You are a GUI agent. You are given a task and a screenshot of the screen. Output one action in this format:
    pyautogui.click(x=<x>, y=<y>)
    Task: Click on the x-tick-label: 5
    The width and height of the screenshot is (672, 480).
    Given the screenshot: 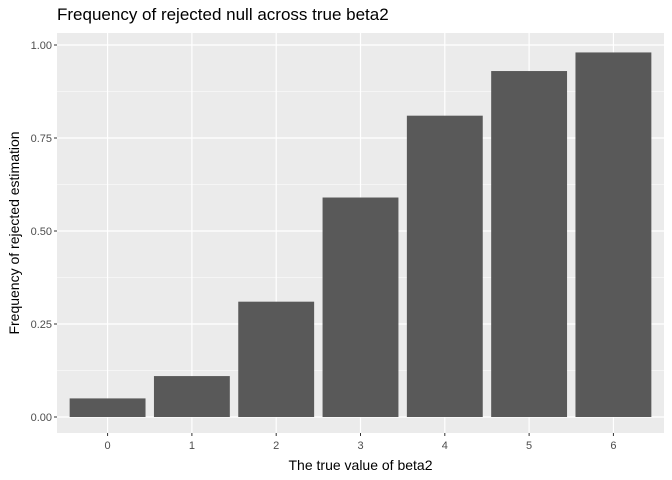 What is the action you would take?
    pyautogui.click(x=529, y=446)
    